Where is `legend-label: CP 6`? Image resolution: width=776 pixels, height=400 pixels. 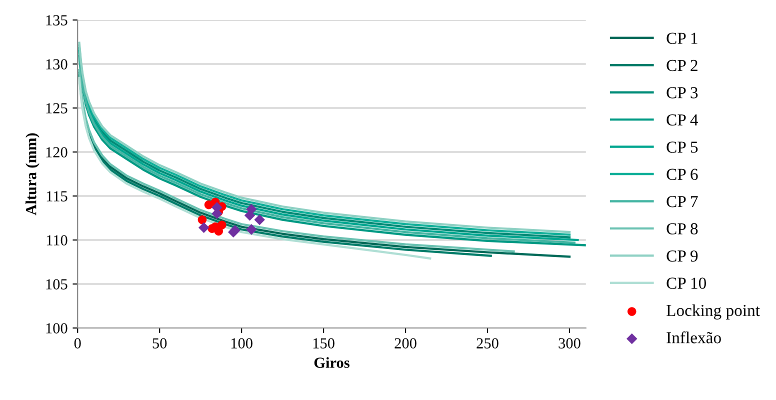
legend-label: CP 6 is located at coordinates (682, 174).